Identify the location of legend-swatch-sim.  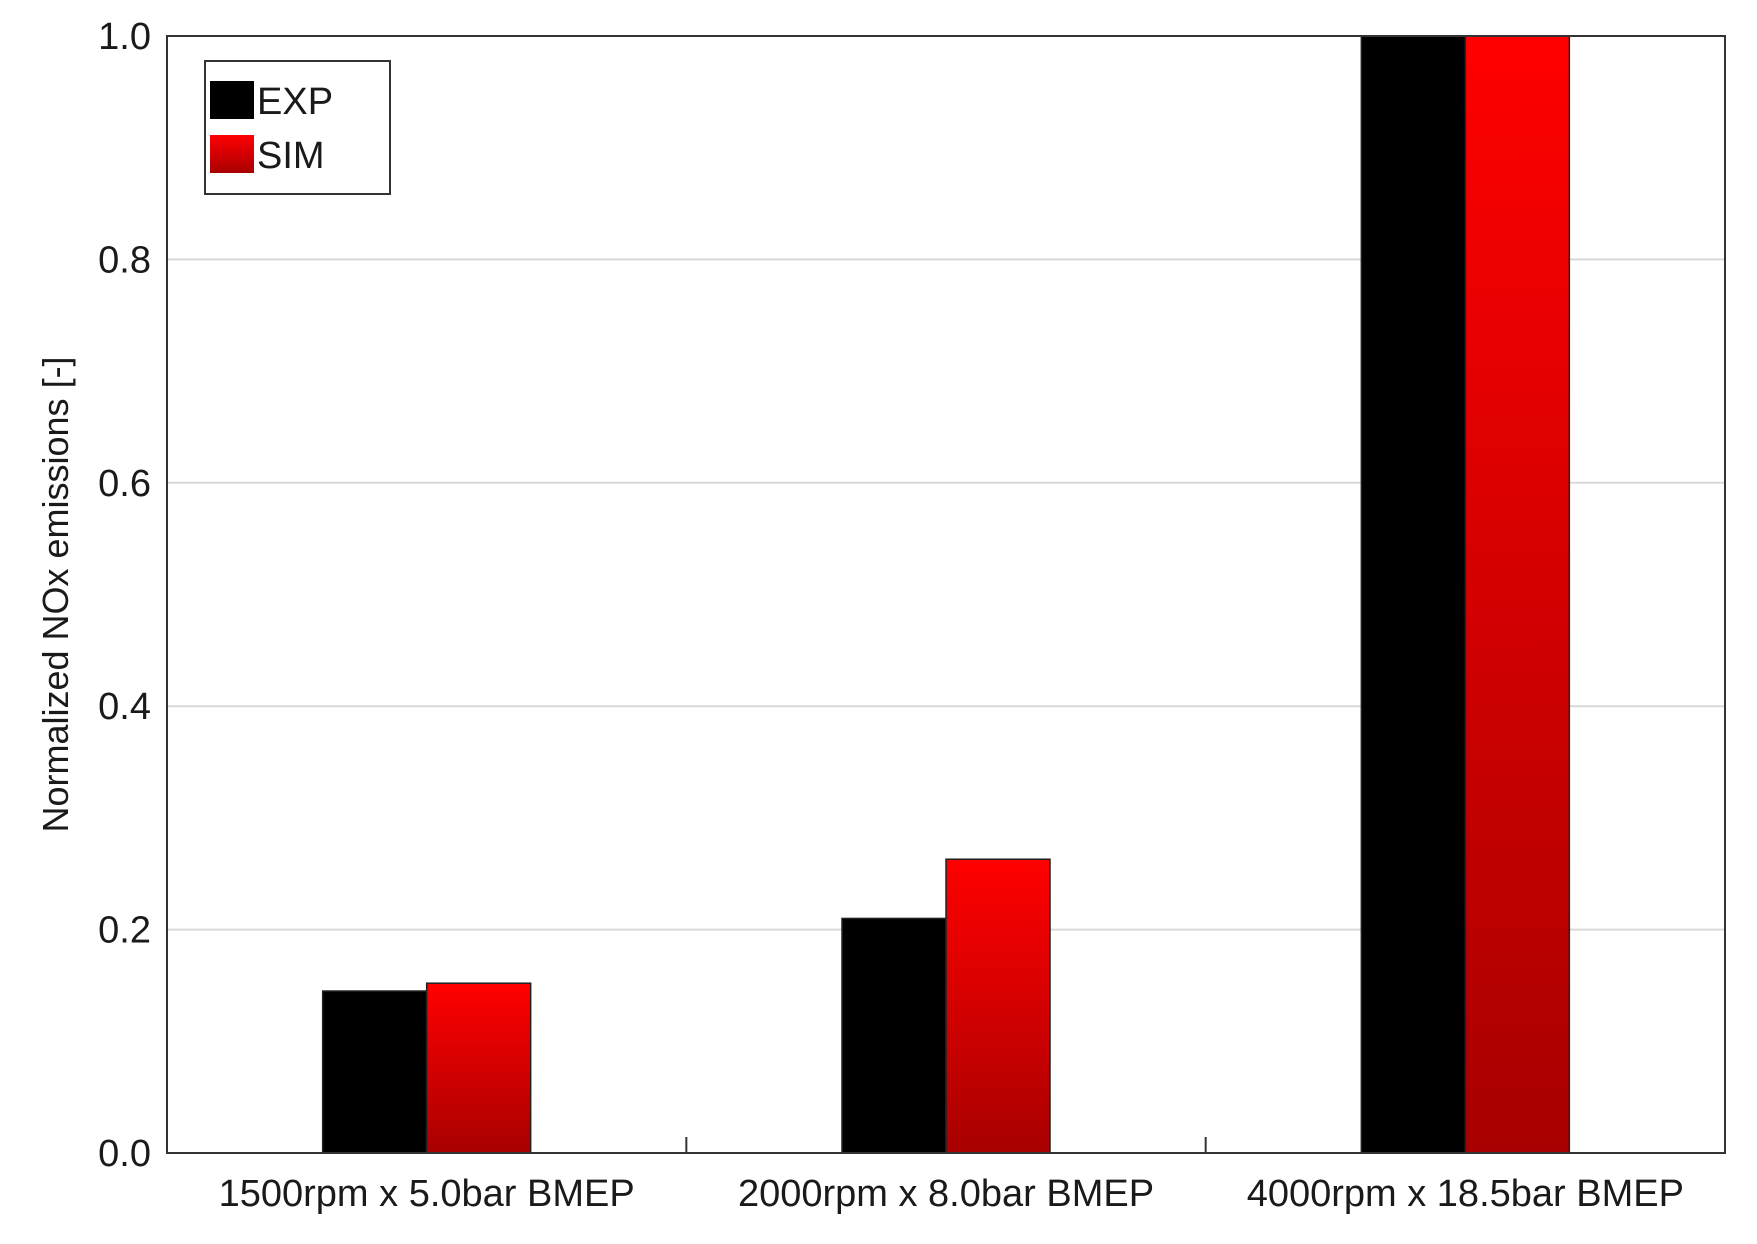
(232, 154).